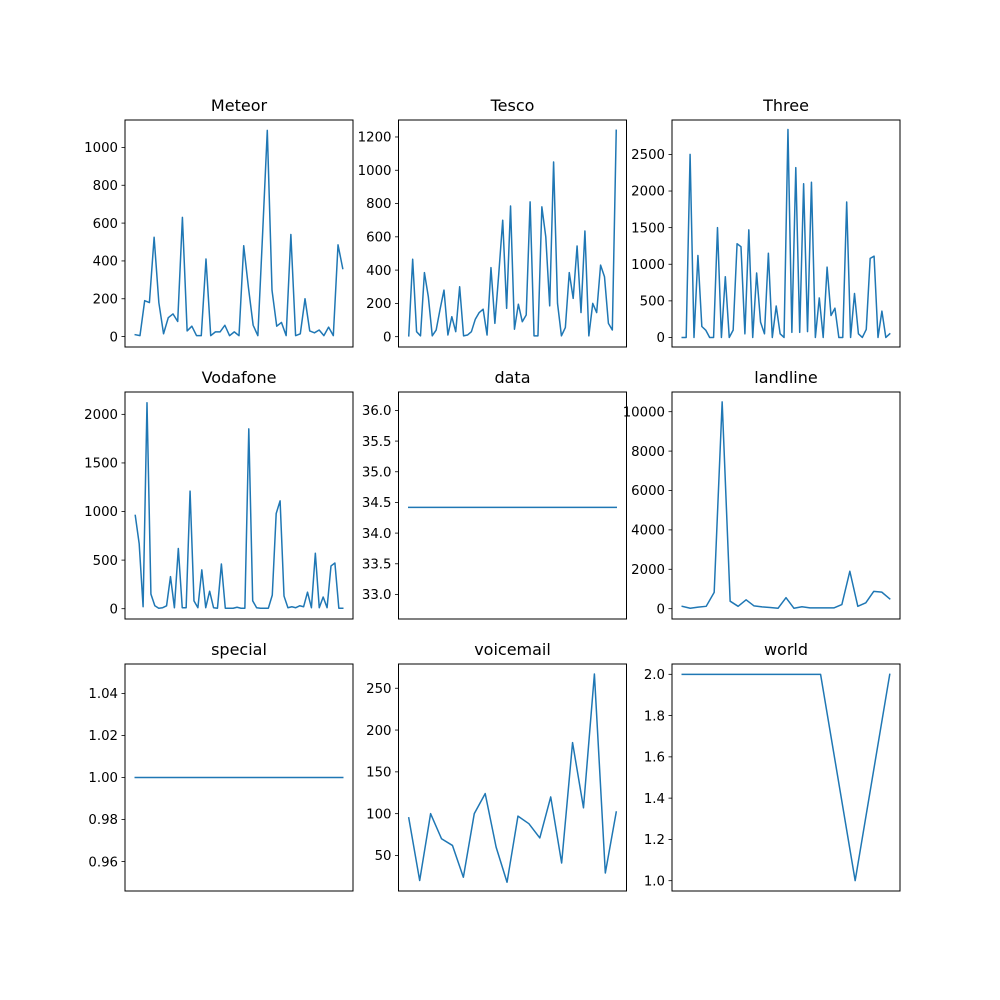 This screenshot has width=1000, height=1000. Describe the element at coordinates (103, 778) in the screenshot. I see `y-tick-label: 1.00` at that location.